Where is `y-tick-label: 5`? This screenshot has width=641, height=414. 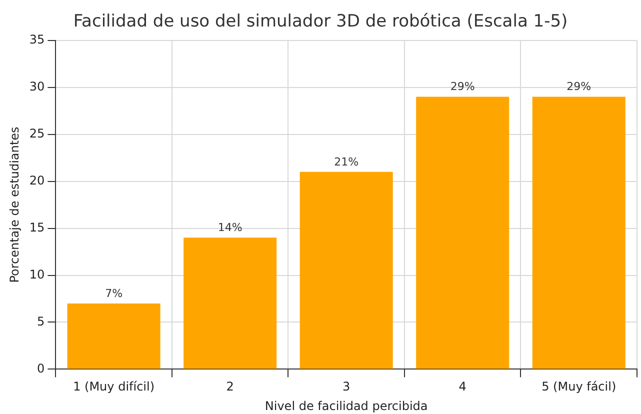
y-tick-label: 5 is located at coordinates (41, 321).